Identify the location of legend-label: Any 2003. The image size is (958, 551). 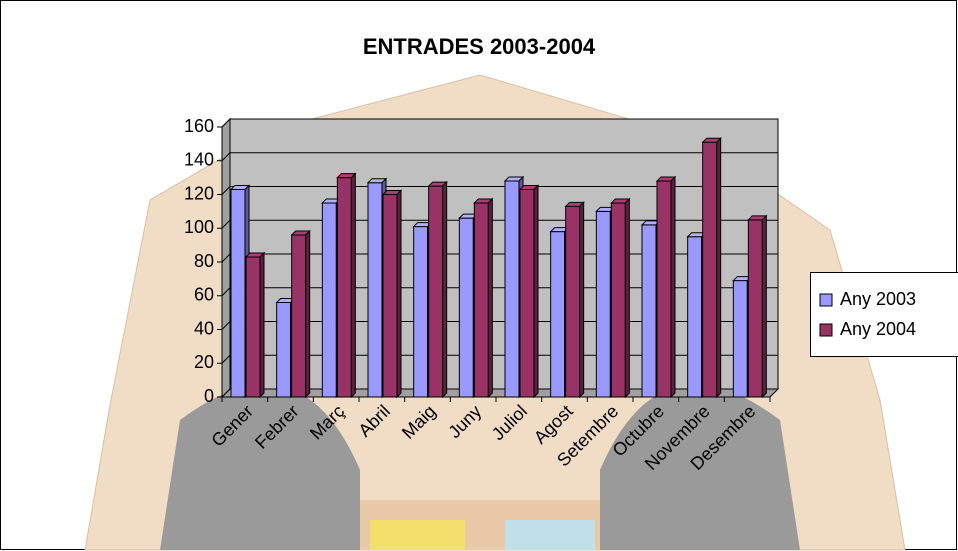
(878, 299).